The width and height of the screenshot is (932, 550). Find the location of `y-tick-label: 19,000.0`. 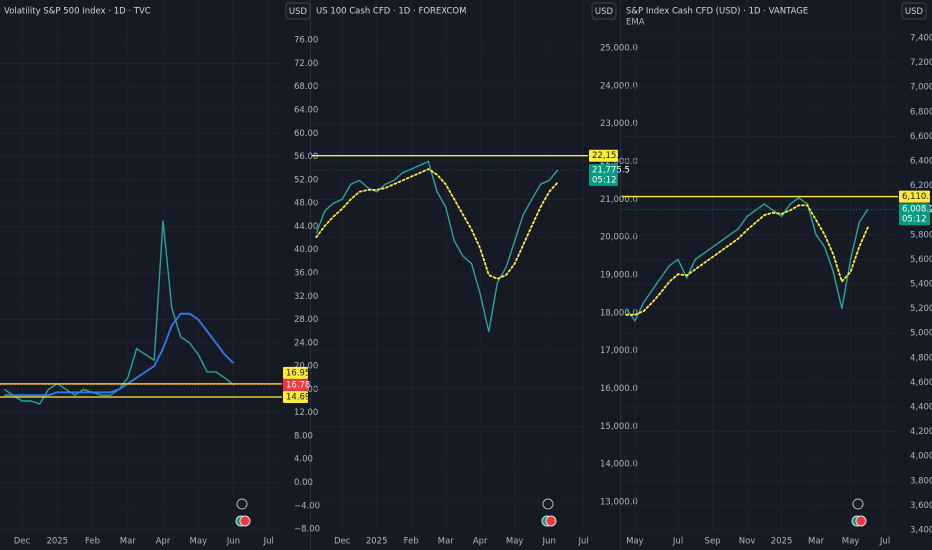

y-tick-label: 19,000.0 is located at coordinates (619, 276).